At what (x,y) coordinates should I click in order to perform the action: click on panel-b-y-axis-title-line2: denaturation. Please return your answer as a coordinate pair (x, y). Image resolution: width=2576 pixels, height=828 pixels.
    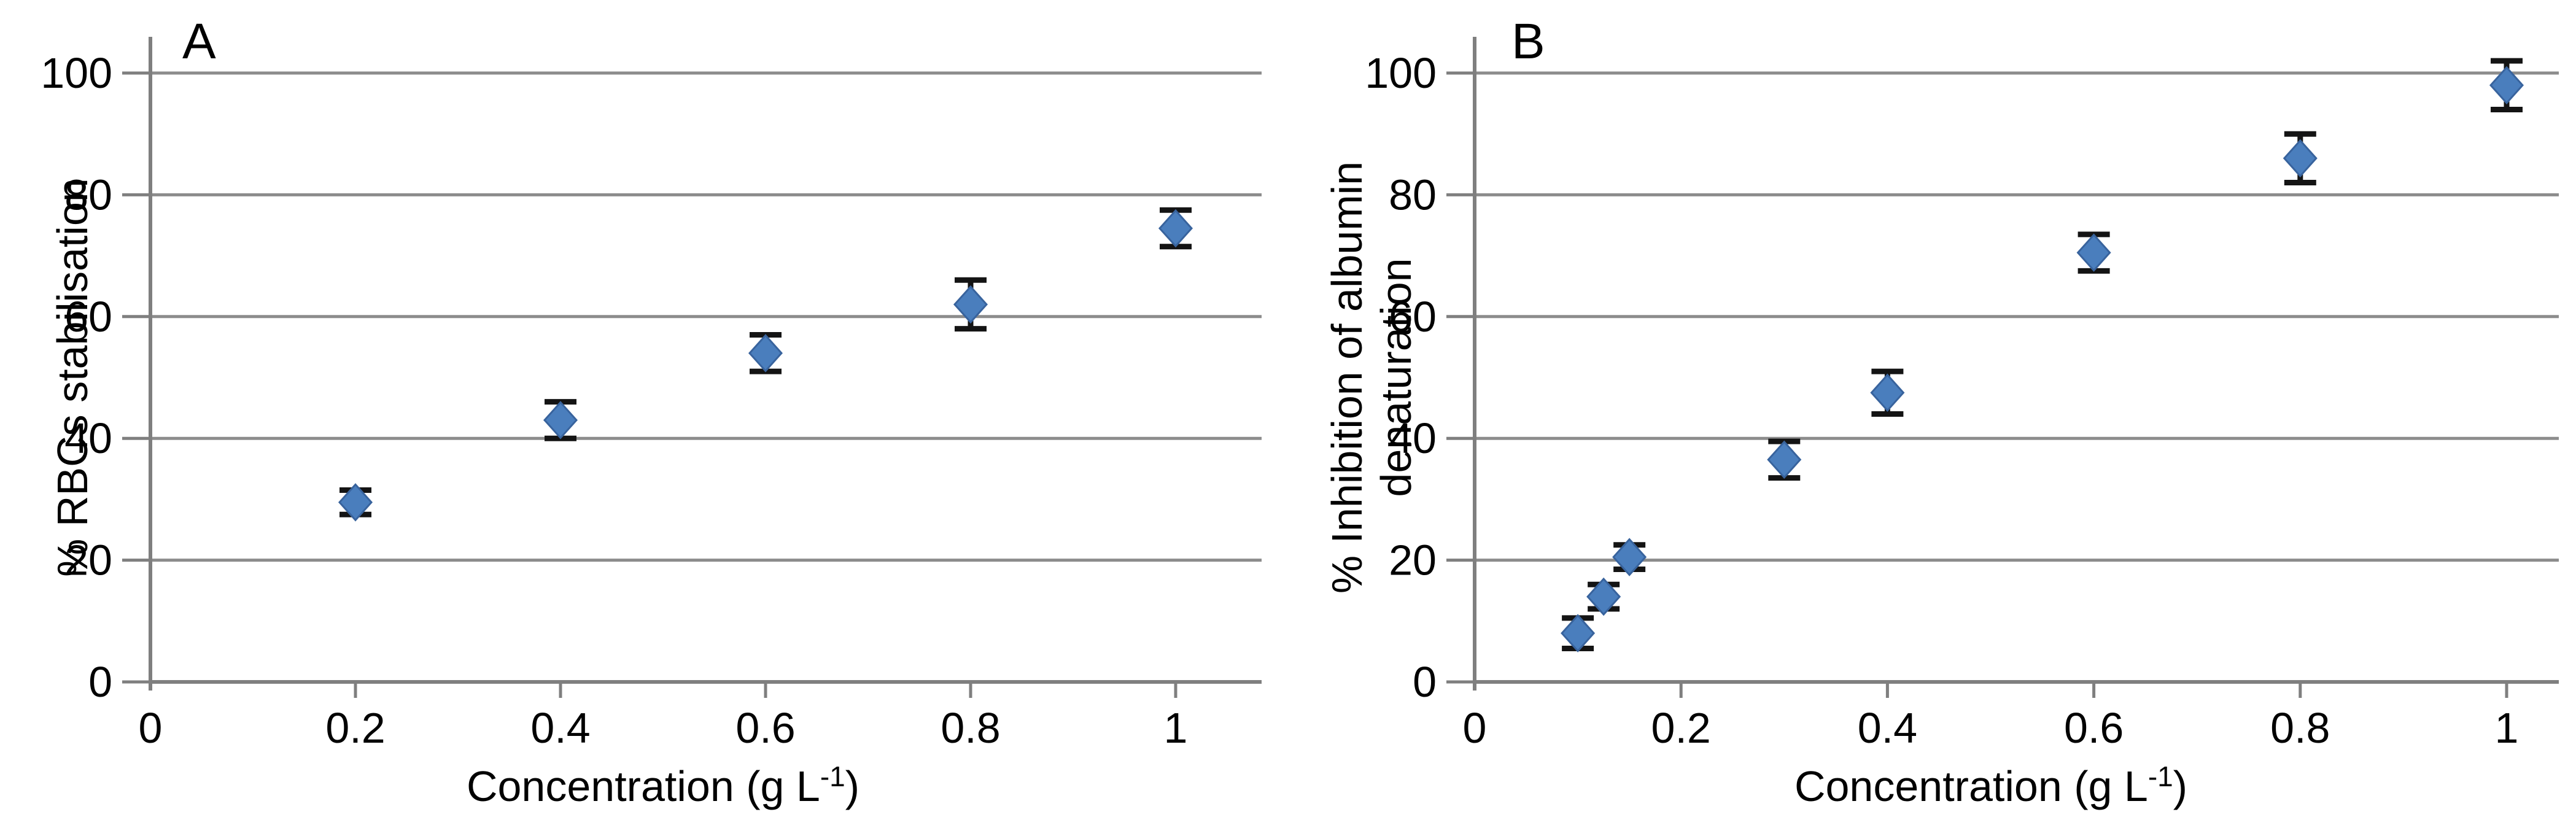
    Looking at the image, I should click on (1396, 377).